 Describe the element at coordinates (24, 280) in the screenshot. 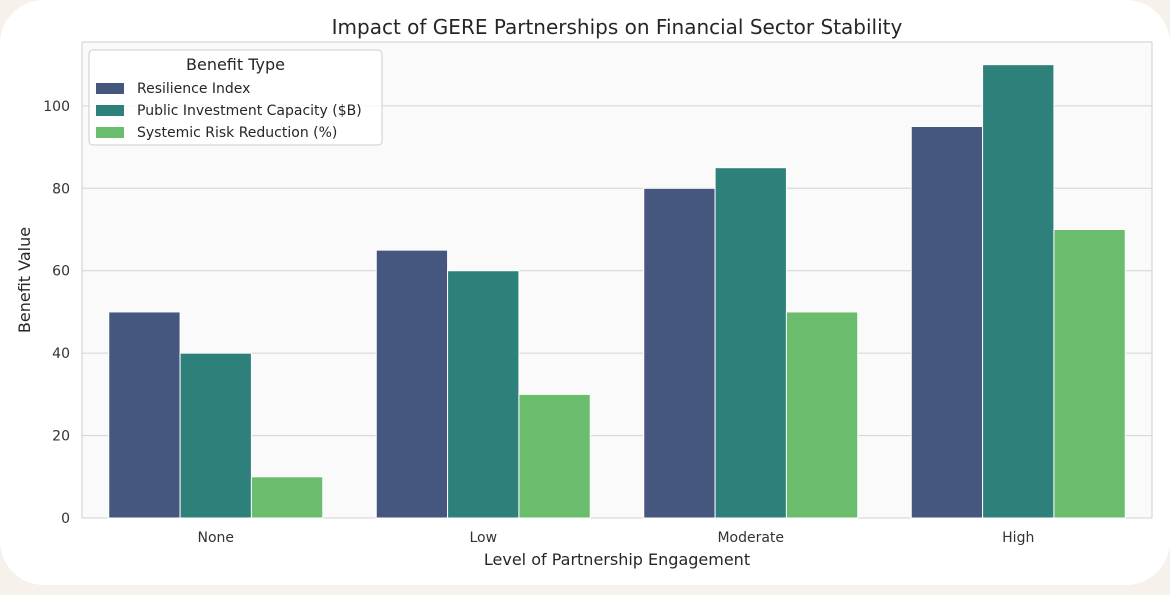

I see `y-axis-label: Benefit Value` at that location.